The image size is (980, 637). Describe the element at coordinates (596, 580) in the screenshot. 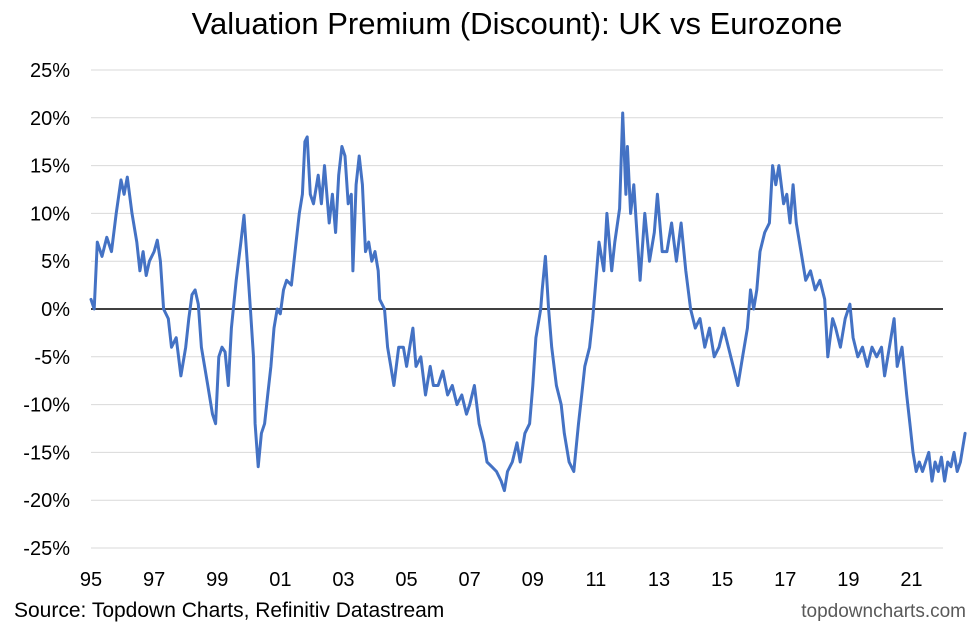

I see `x-tick-label: 11` at that location.